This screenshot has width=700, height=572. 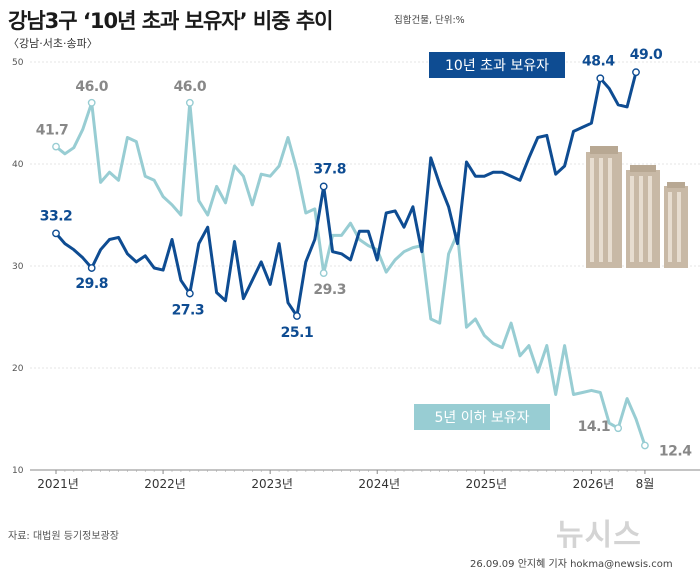 I want to click on x-axis: 2021년 2022년 2023년 2024년 2025년 2026년 8월, so click(x=365, y=480).